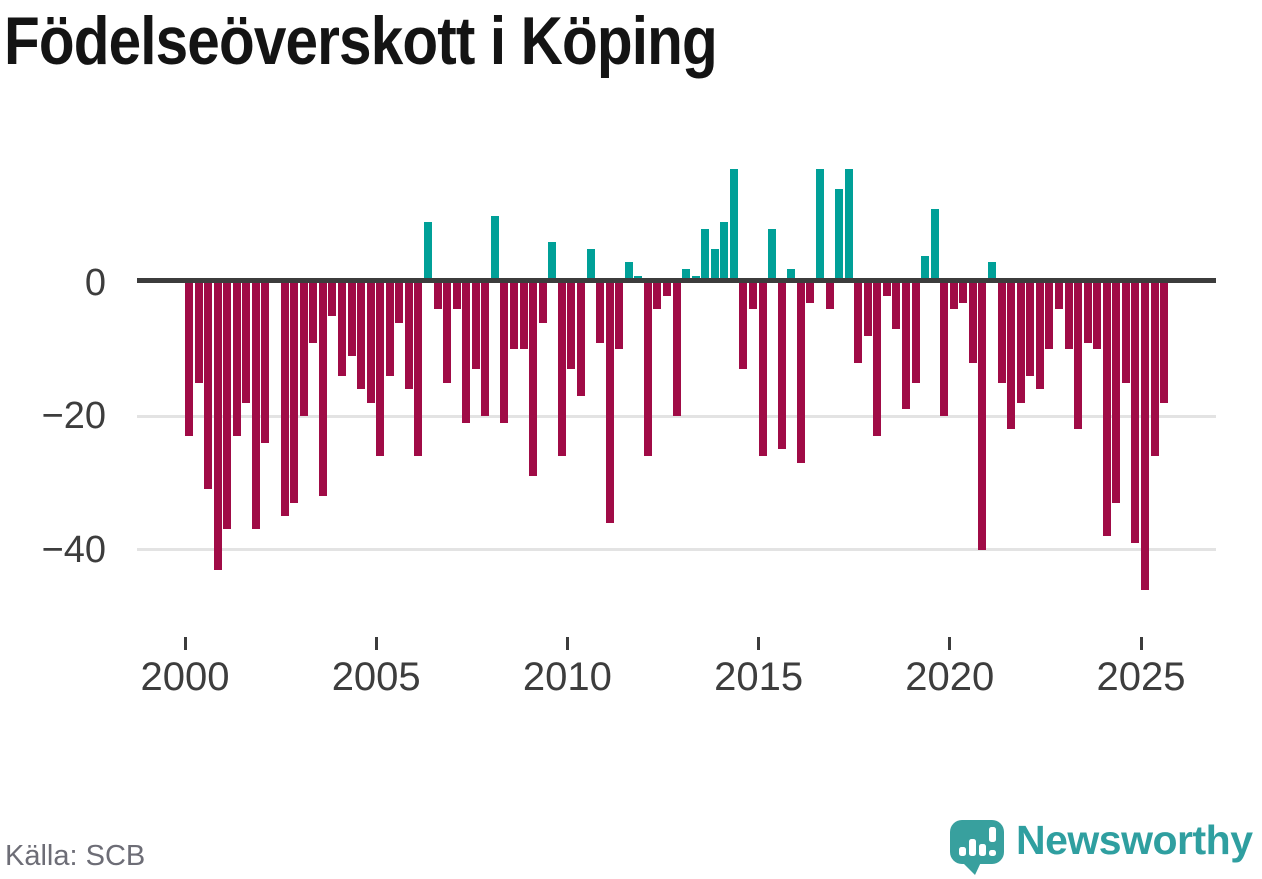  What do you see at coordinates (75, 856) in the screenshot?
I see `source-label: Källa: SCB` at bounding box center [75, 856].